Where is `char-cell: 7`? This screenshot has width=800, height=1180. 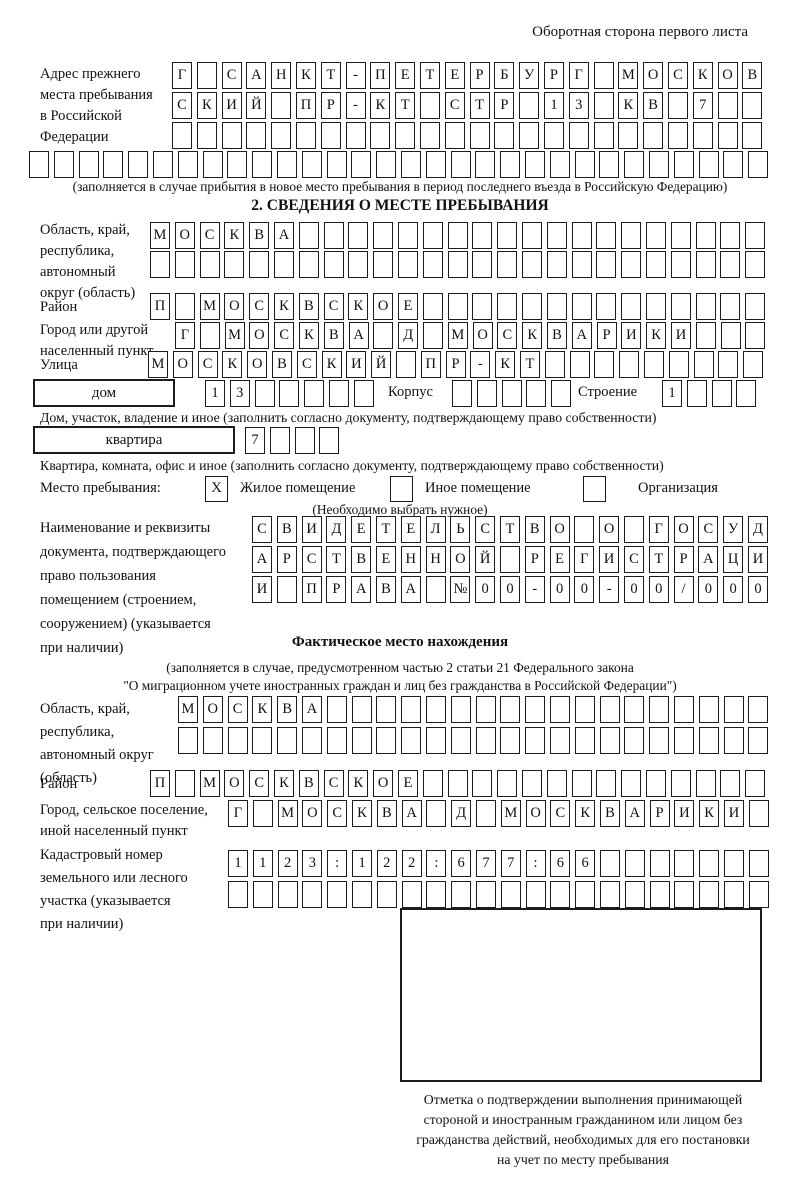 char-cell: 7 is located at coordinates (255, 440).